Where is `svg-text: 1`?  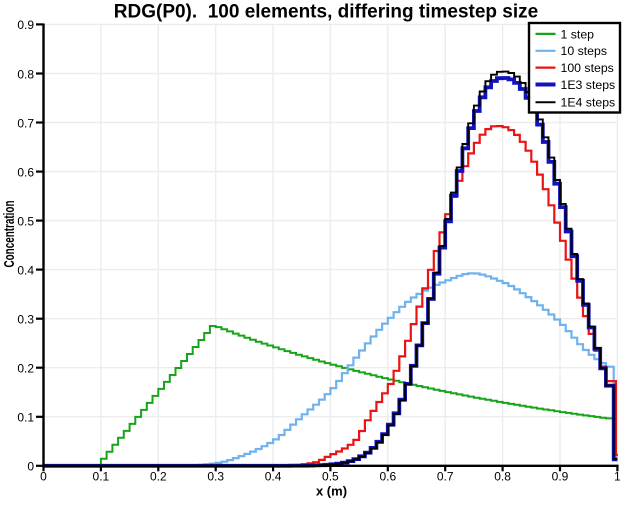
svg-text: 1 is located at coordinates (617, 477).